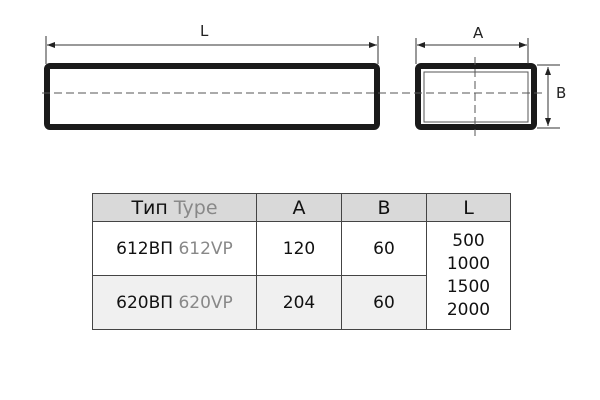  What do you see at coordinates (548, 96) in the screenshot?
I see `dimension-b` at bounding box center [548, 96].